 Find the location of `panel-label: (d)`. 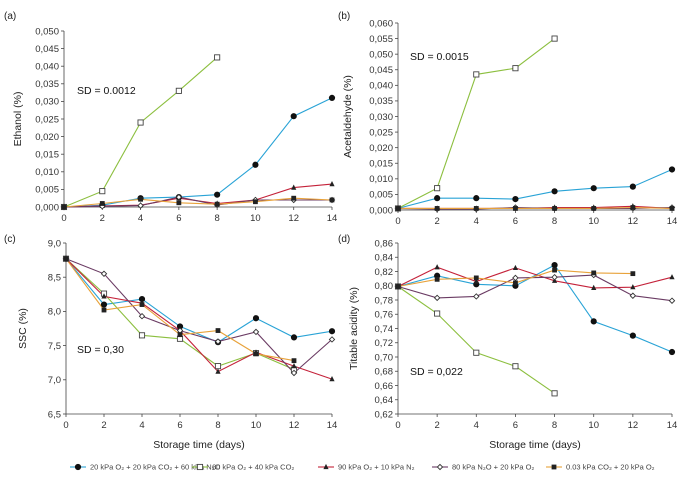

panel-label: (d) is located at coordinates (344, 239).